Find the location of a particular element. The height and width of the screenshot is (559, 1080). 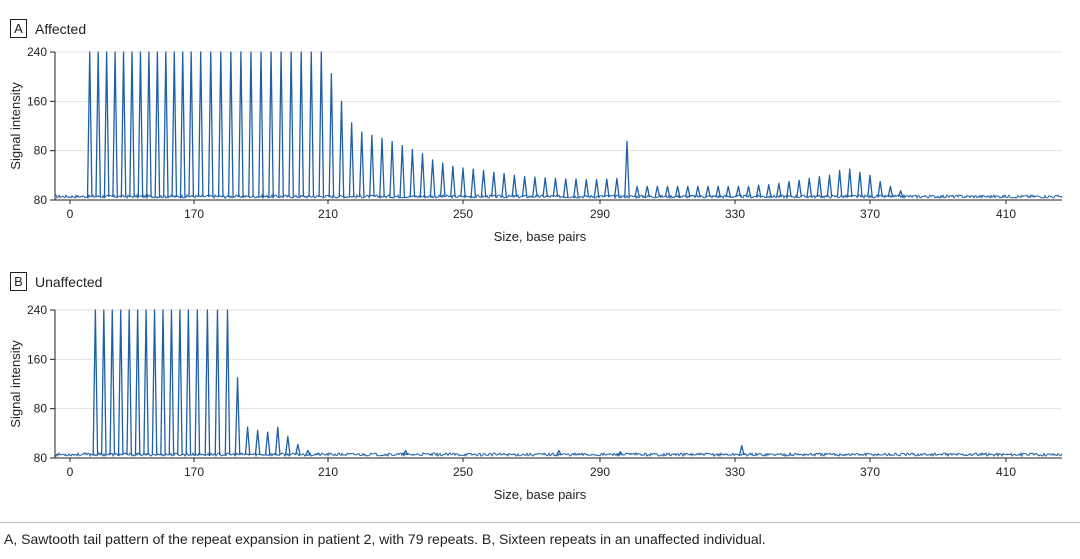

panel-a-title: Affected is located at coordinates (61, 28).